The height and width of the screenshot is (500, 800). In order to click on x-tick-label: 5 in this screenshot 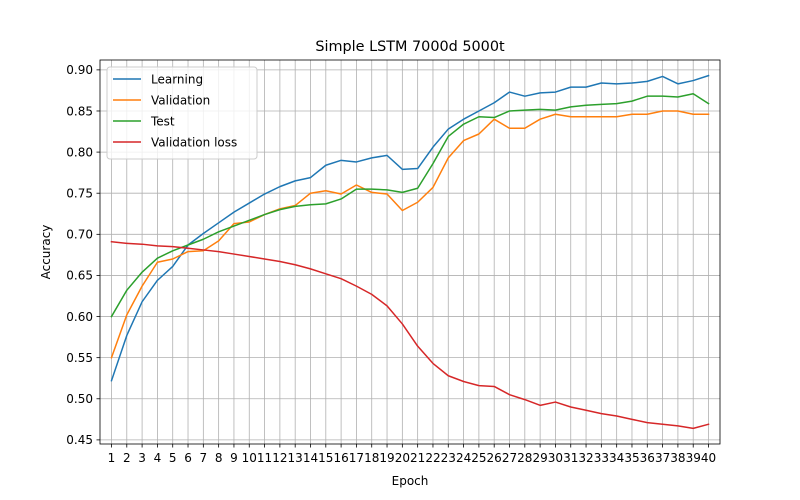, I will do `click(173, 458)`.